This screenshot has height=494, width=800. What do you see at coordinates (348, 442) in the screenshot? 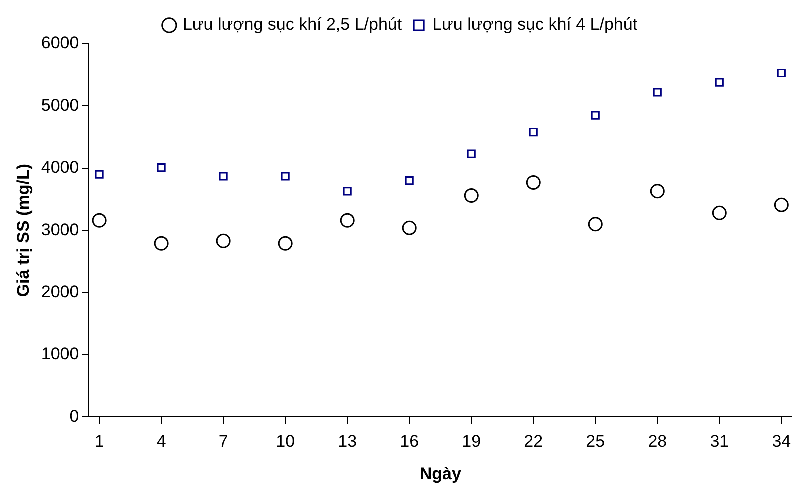
I see `x-tick-label: 13` at bounding box center [348, 442].